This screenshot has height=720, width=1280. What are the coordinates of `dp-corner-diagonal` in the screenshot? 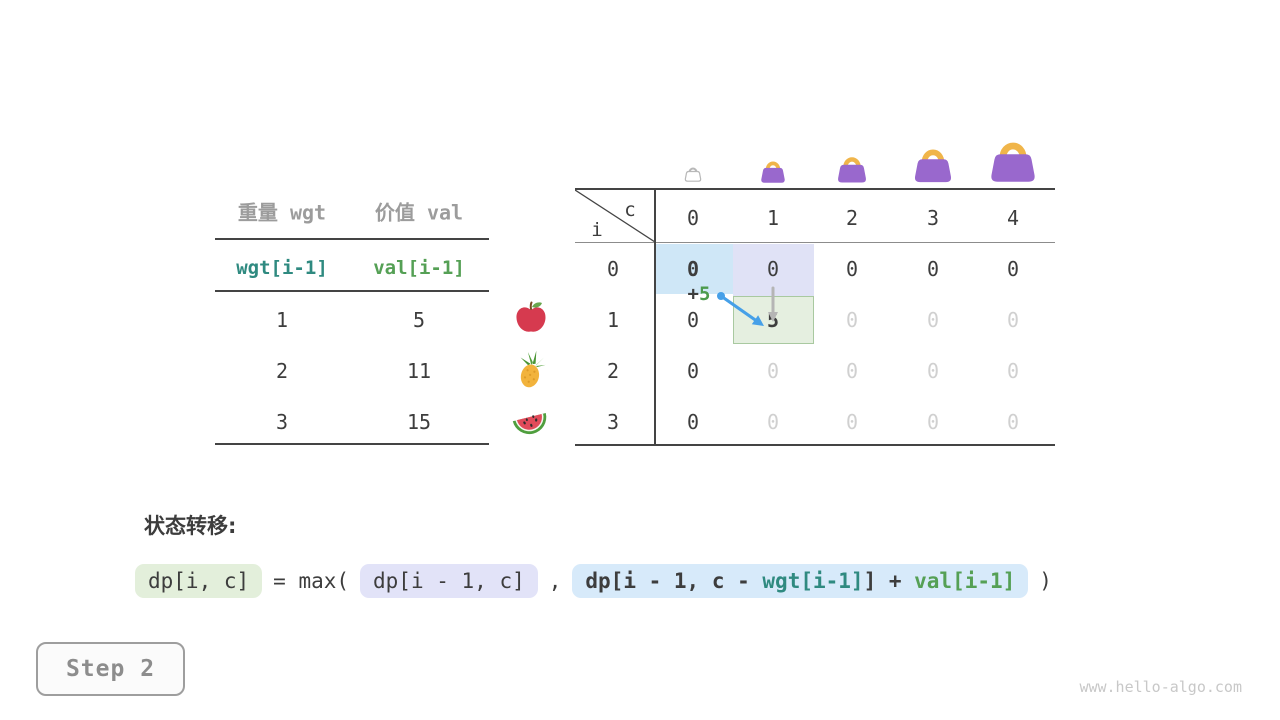 It's located at (615, 216).